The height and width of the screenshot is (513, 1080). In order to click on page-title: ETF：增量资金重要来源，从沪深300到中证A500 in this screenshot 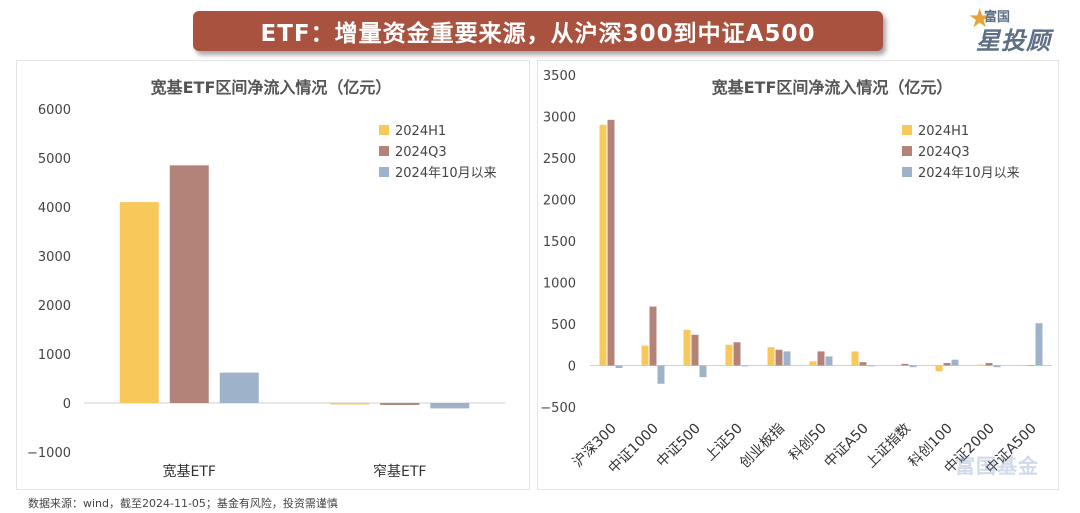, I will do `click(538, 31)`.